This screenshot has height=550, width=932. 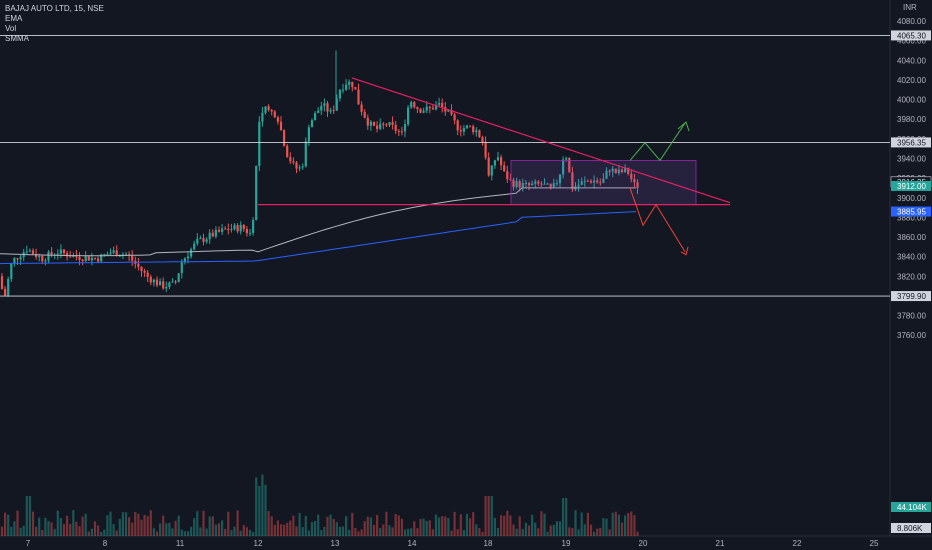 What do you see at coordinates (911, 35) in the screenshot?
I see `level-price-label: 4065.30` at bounding box center [911, 35].